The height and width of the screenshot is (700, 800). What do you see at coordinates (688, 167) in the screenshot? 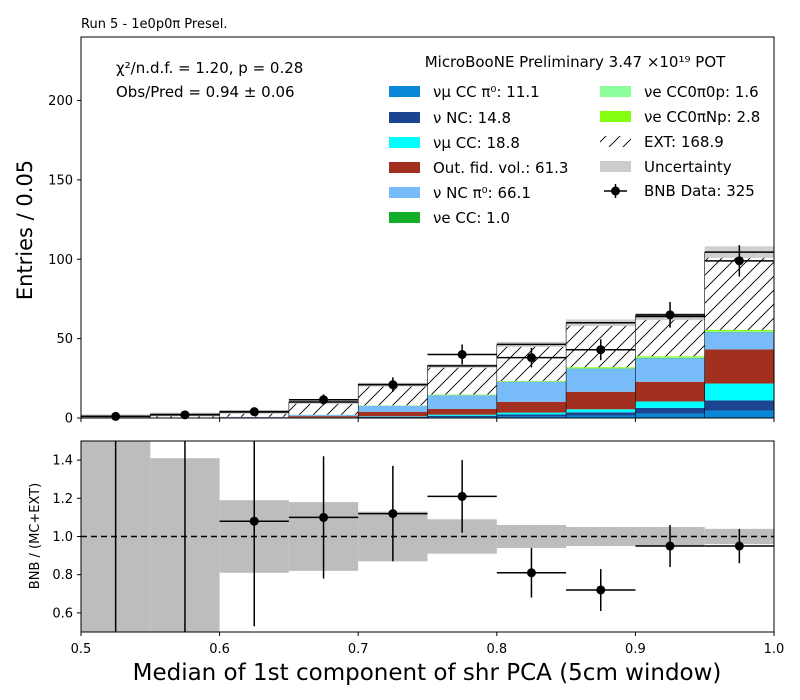
I see `legend-label-uncertainty: Uncertainty` at bounding box center [688, 167].